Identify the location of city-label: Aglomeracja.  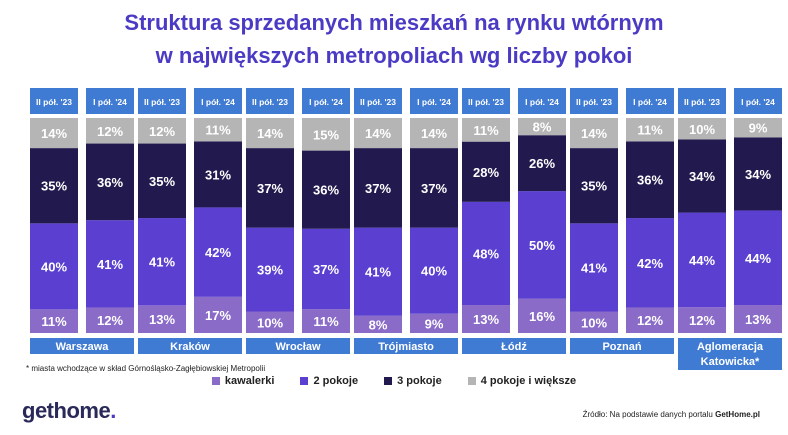
(730, 347).